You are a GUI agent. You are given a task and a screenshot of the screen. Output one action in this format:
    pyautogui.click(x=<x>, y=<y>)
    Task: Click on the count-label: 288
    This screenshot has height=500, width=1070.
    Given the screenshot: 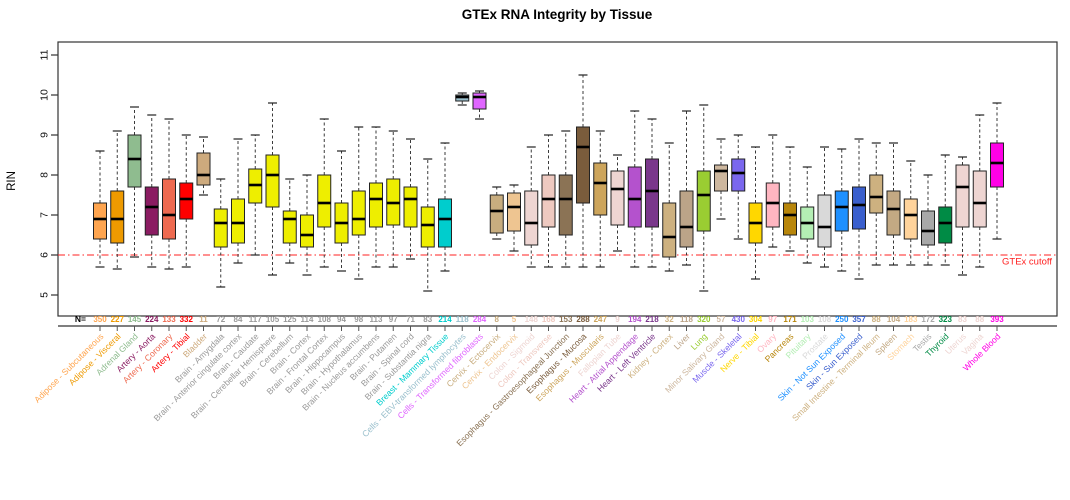 What is the action you would take?
    pyautogui.click(x=583, y=319)
    